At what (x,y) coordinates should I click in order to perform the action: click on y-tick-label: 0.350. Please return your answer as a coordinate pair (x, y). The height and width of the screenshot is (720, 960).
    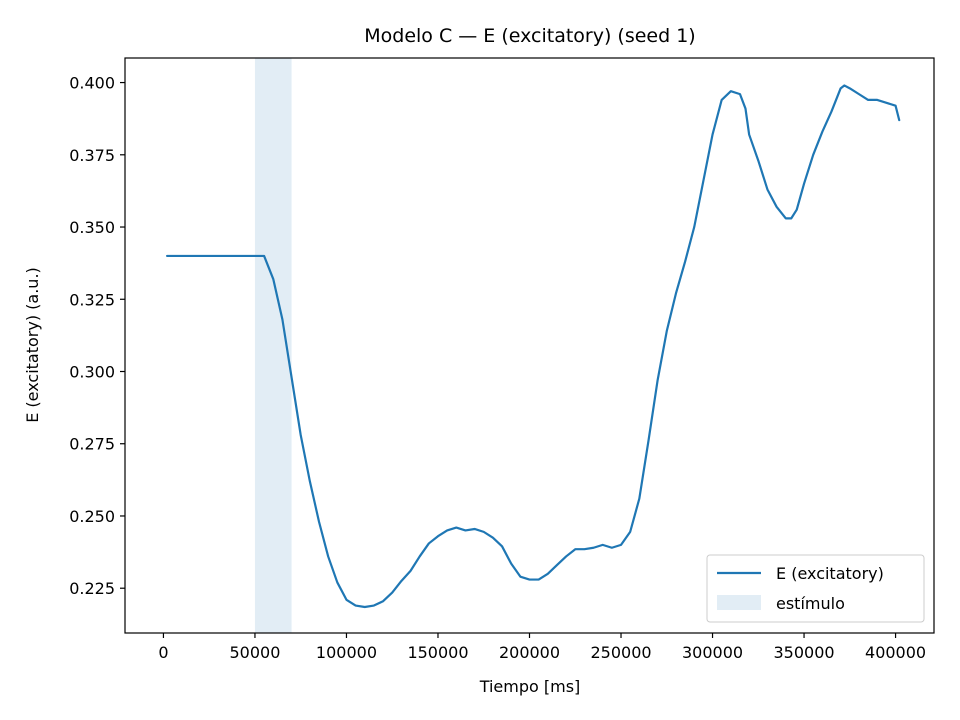
    Looking at the image, I should click on (92, 227).